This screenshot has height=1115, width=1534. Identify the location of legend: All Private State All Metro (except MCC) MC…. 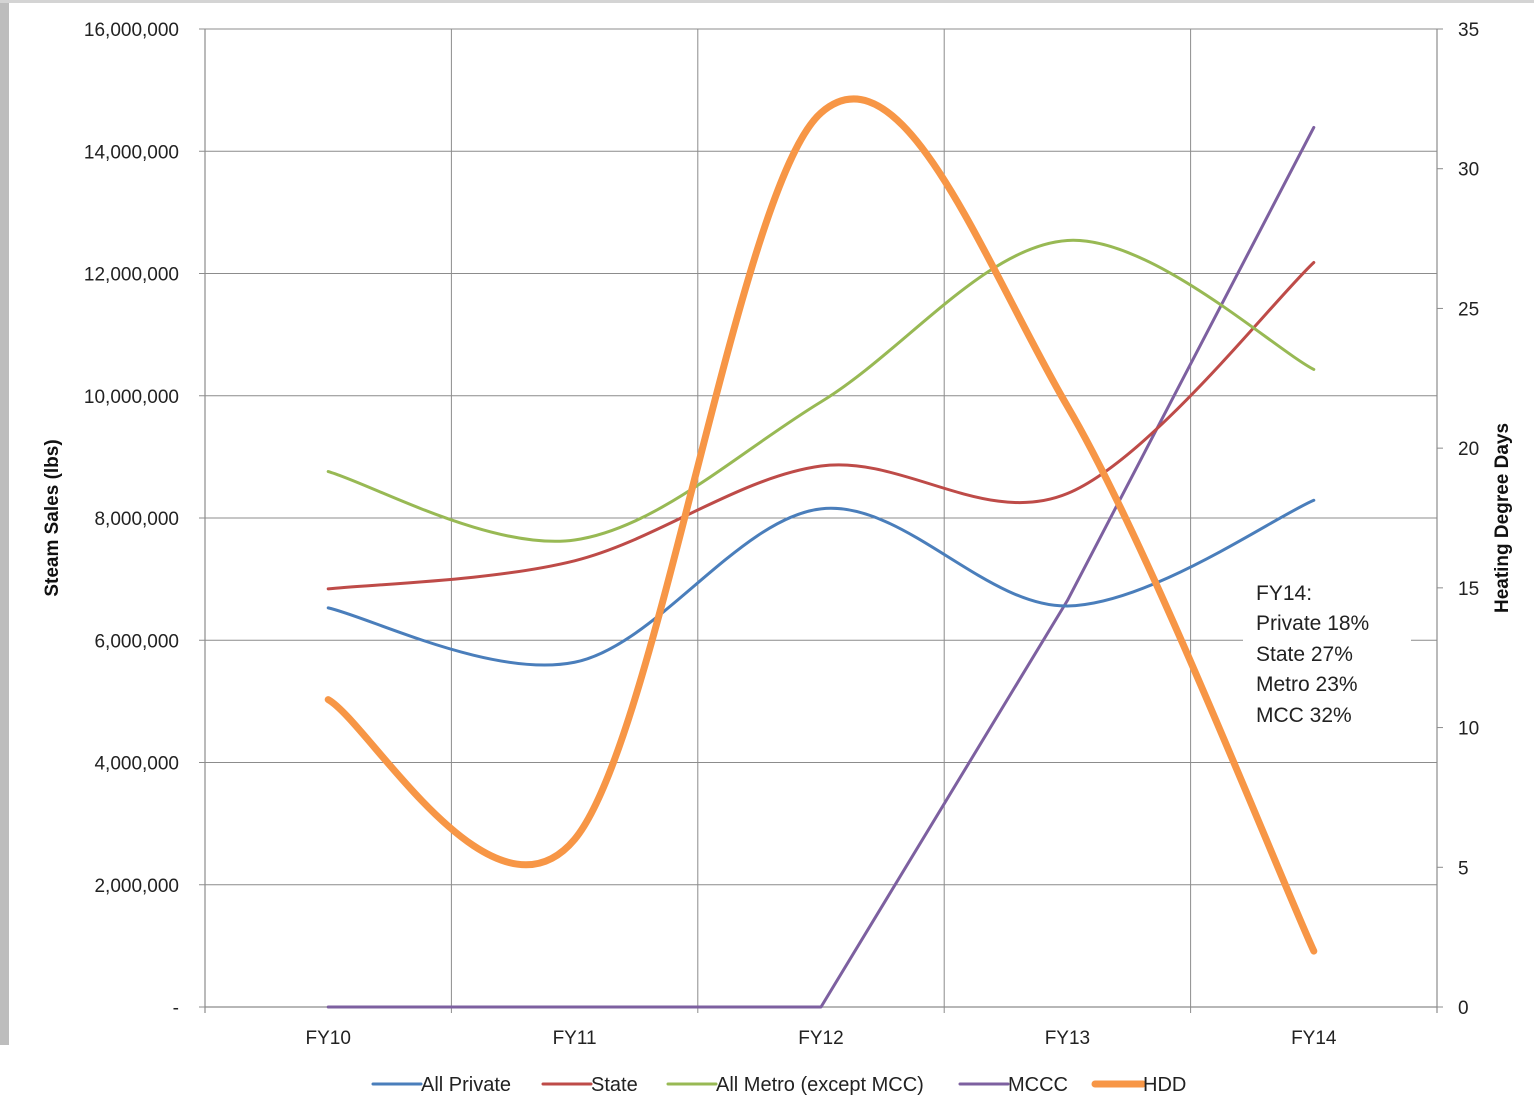
(778, 1085).